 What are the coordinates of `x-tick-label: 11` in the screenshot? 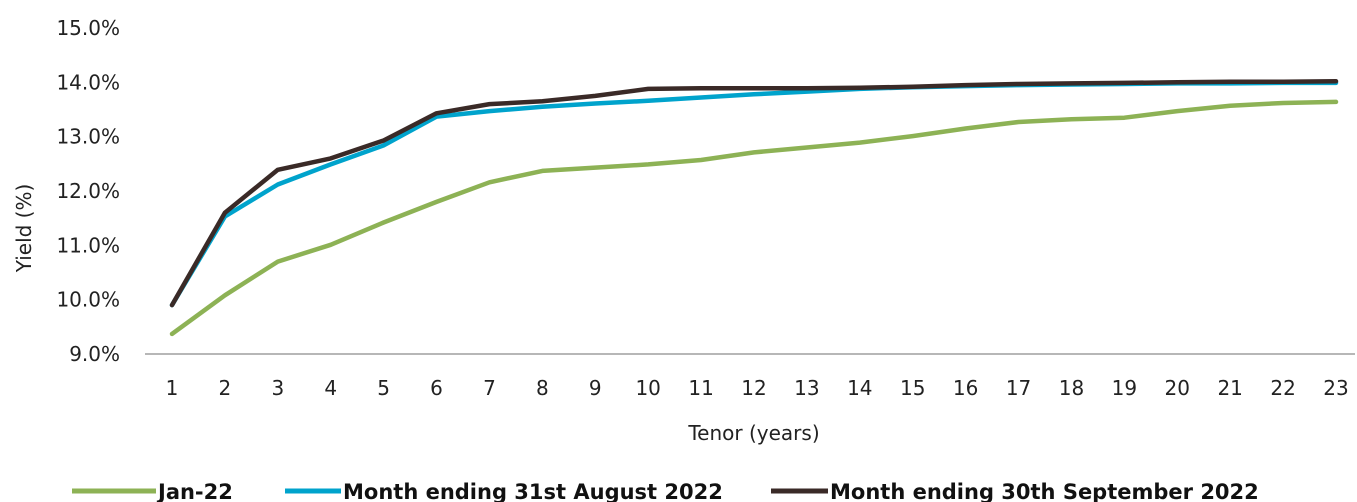 It's located at (700, 388).